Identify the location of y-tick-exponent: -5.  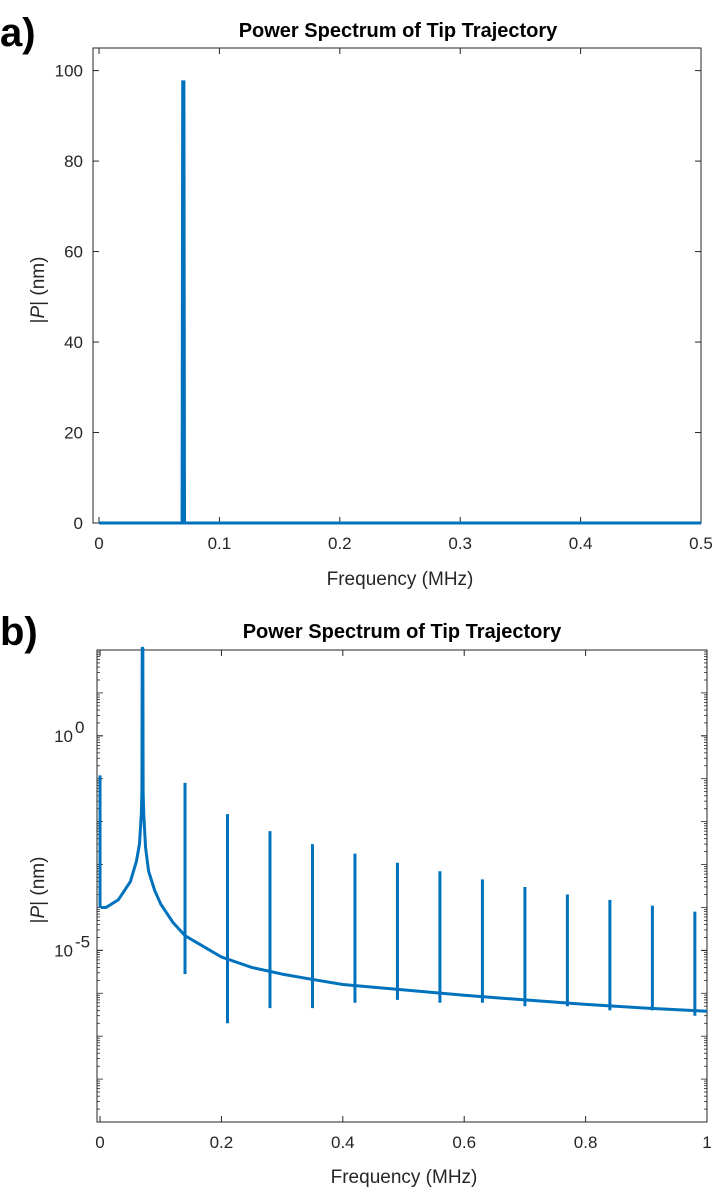
(82, 941).